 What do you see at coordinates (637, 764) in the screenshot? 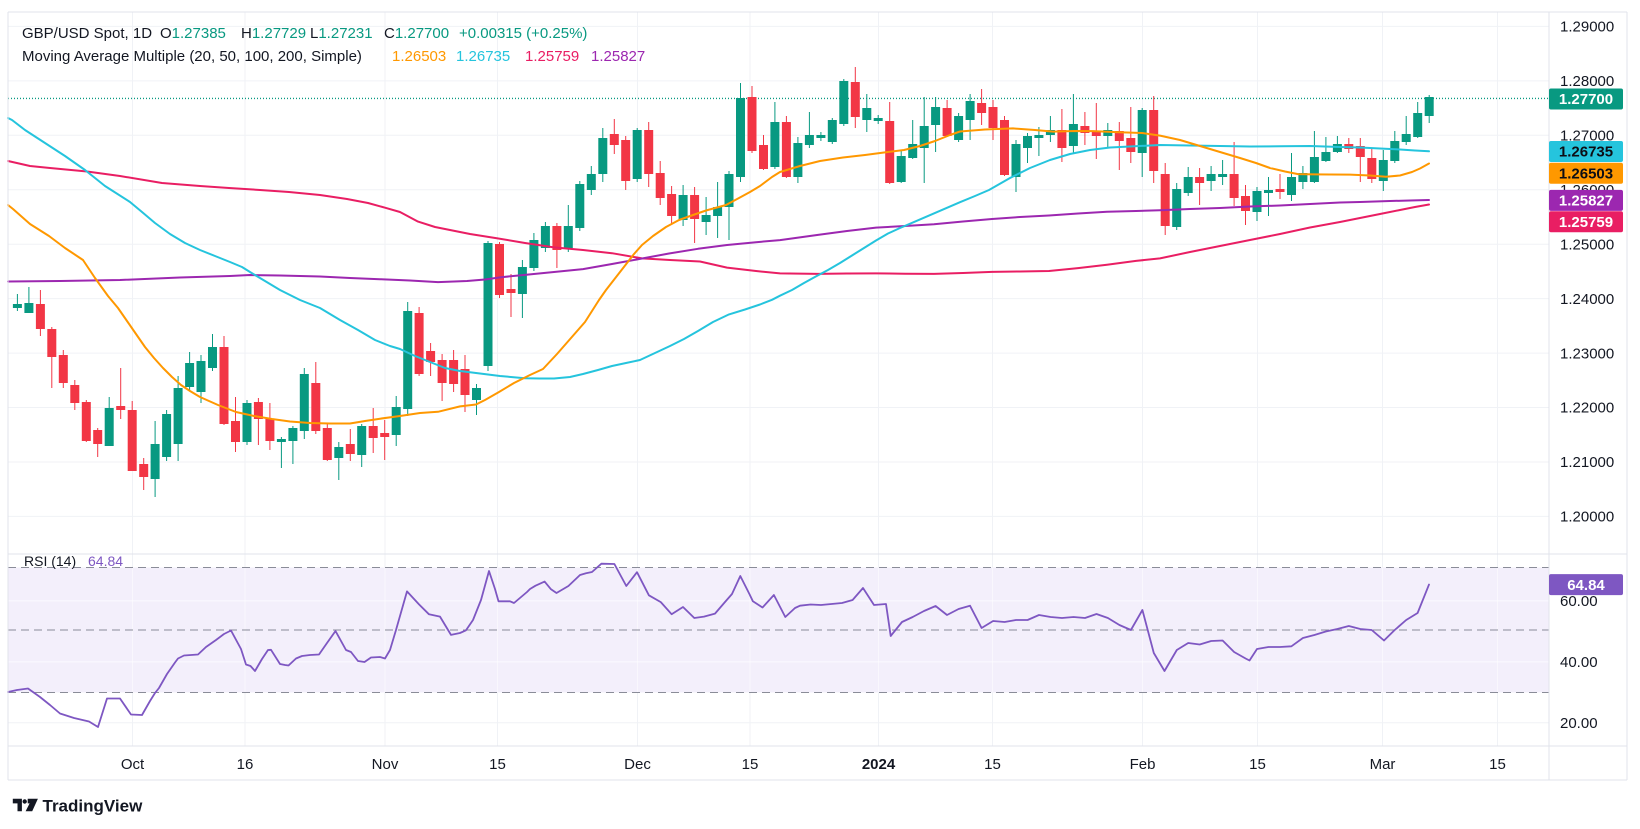
I see `svg-text: Dec` at bounding box center [637, 764].